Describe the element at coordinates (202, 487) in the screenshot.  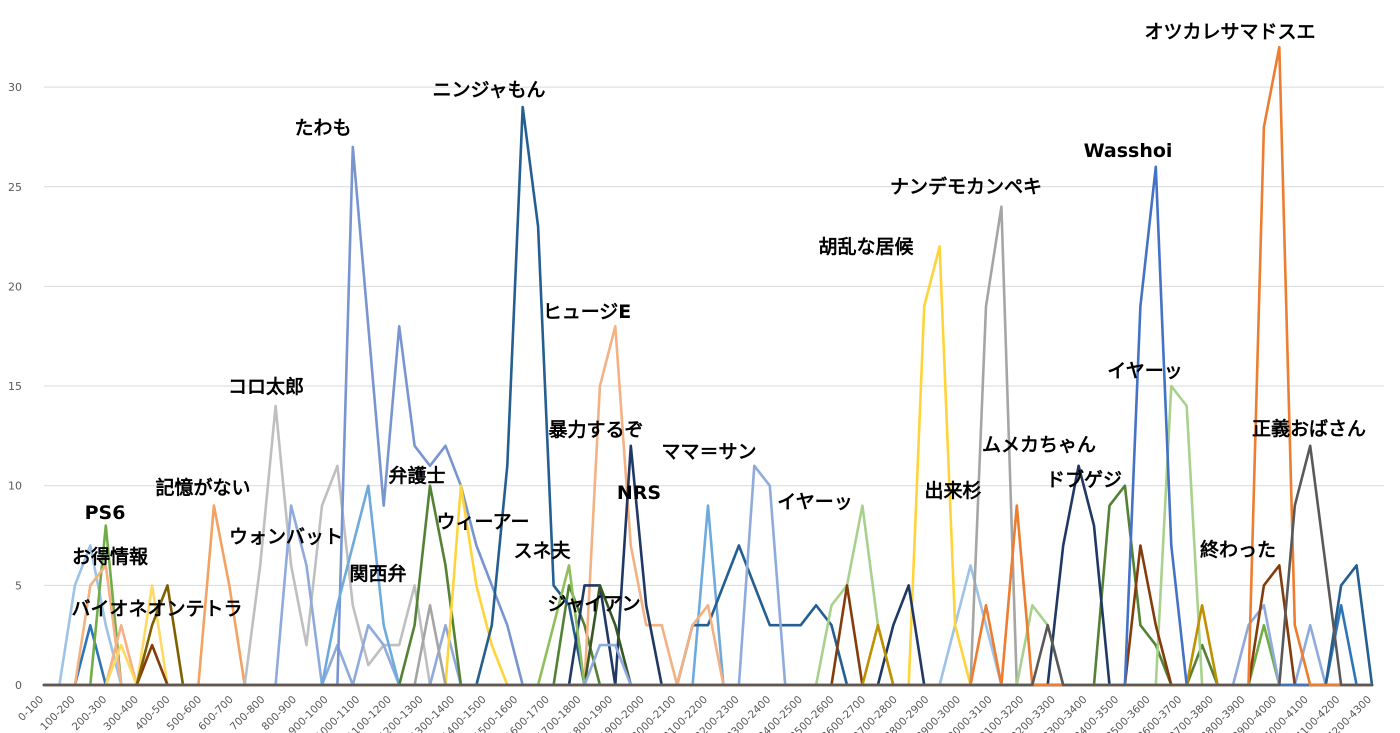
I see `annotation-label: 記憶がない` at that location.